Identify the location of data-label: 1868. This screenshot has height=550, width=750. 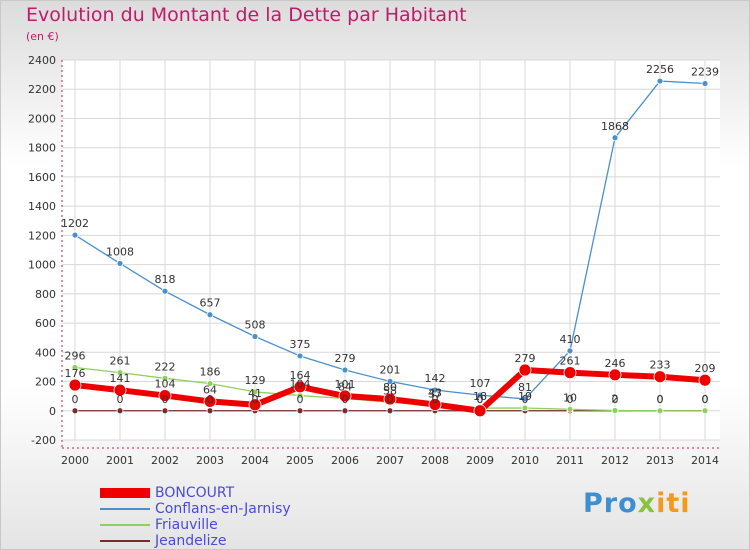
(615, 126).